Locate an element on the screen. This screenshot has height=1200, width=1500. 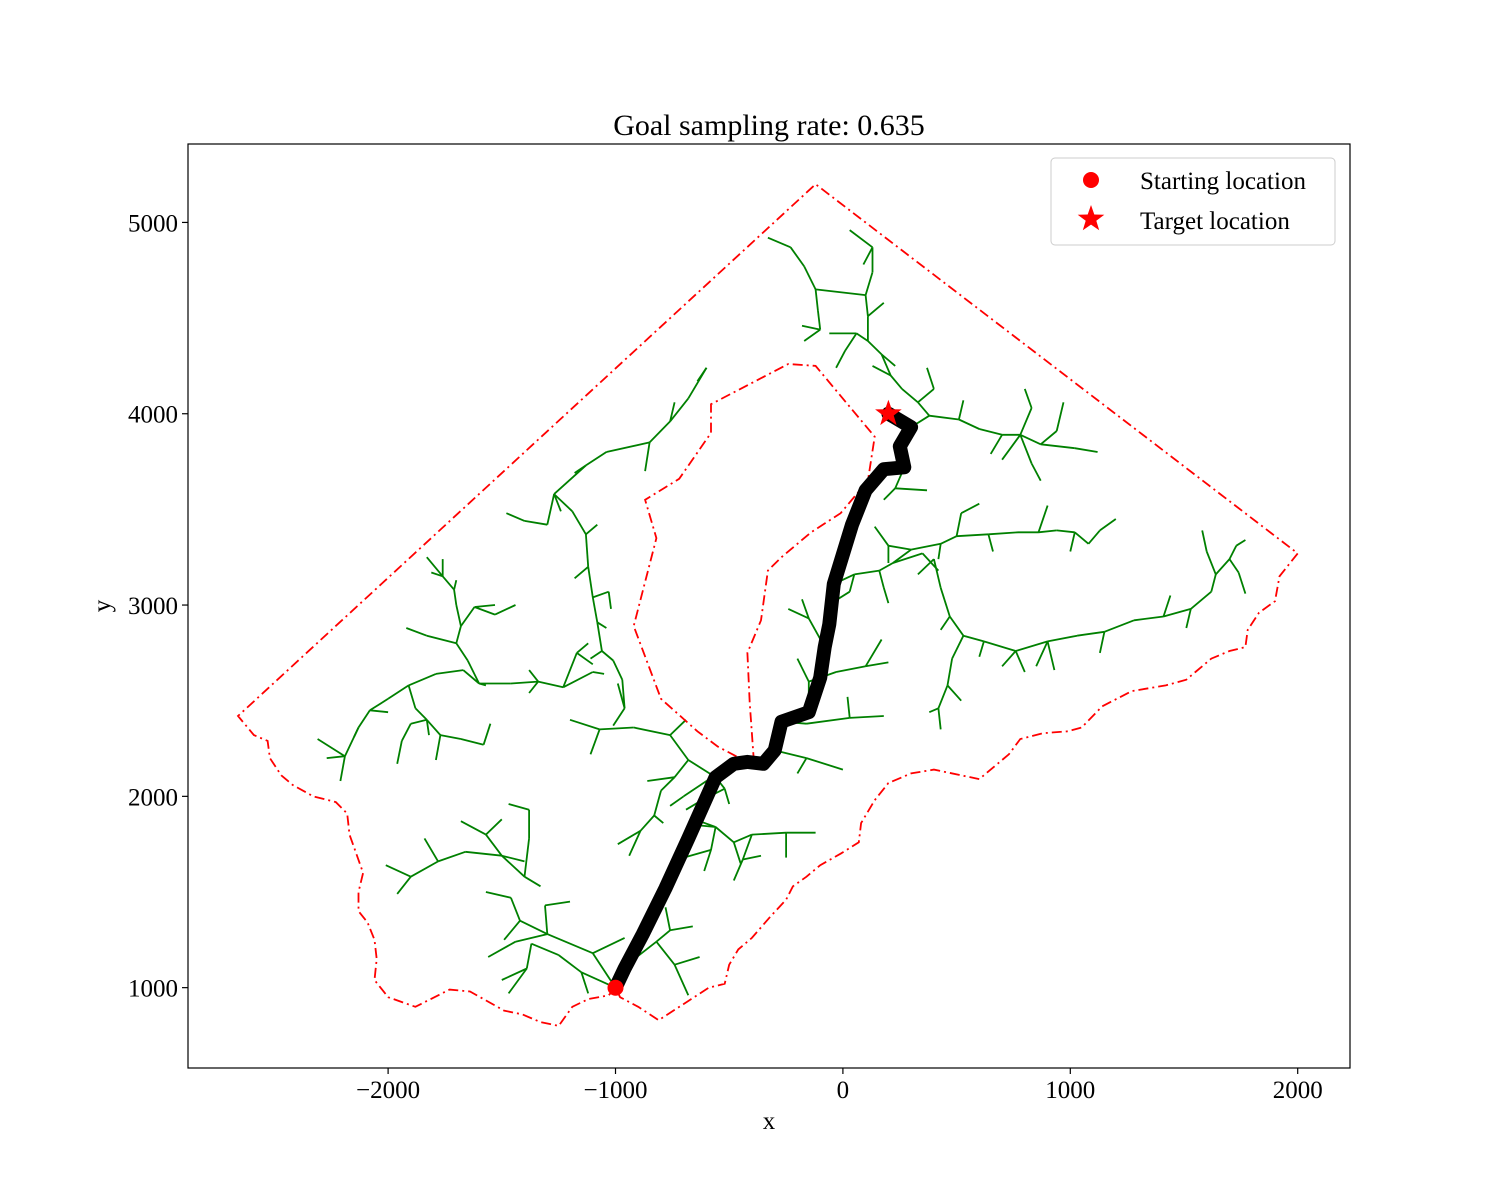
legend-target-marker is located at coordinates (1091, 218).